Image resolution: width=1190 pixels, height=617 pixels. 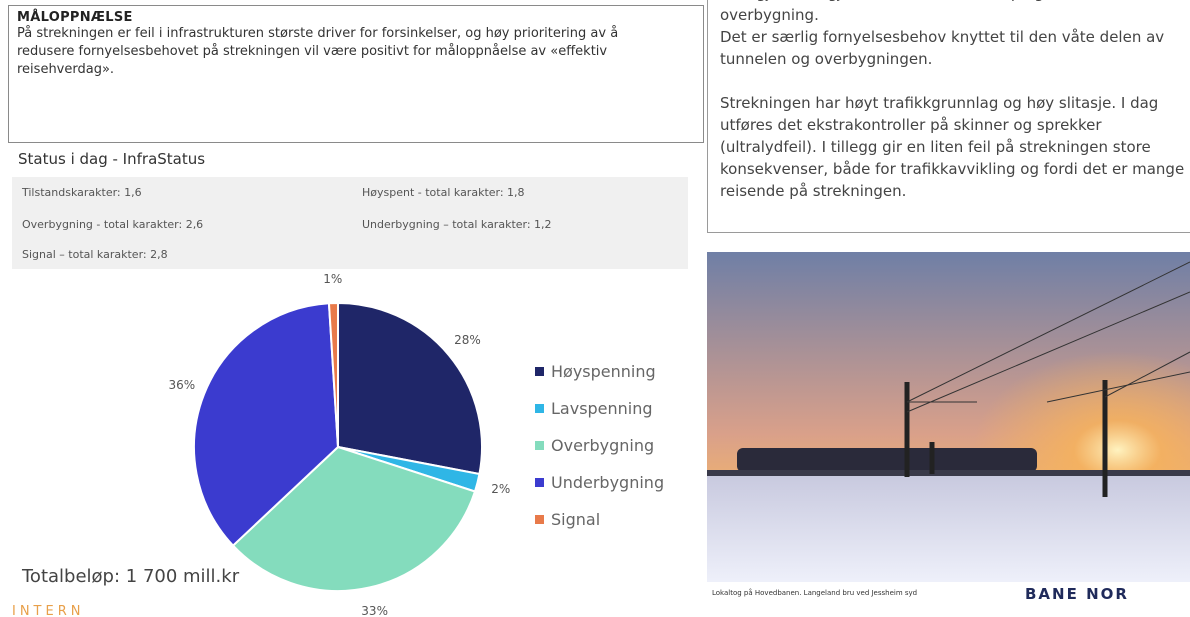 What do you see at coordinates (443, 192) in the screenshot?
I see `status-item: Høyspent - total karakter: 1,8` at bounding box center [443, 192].